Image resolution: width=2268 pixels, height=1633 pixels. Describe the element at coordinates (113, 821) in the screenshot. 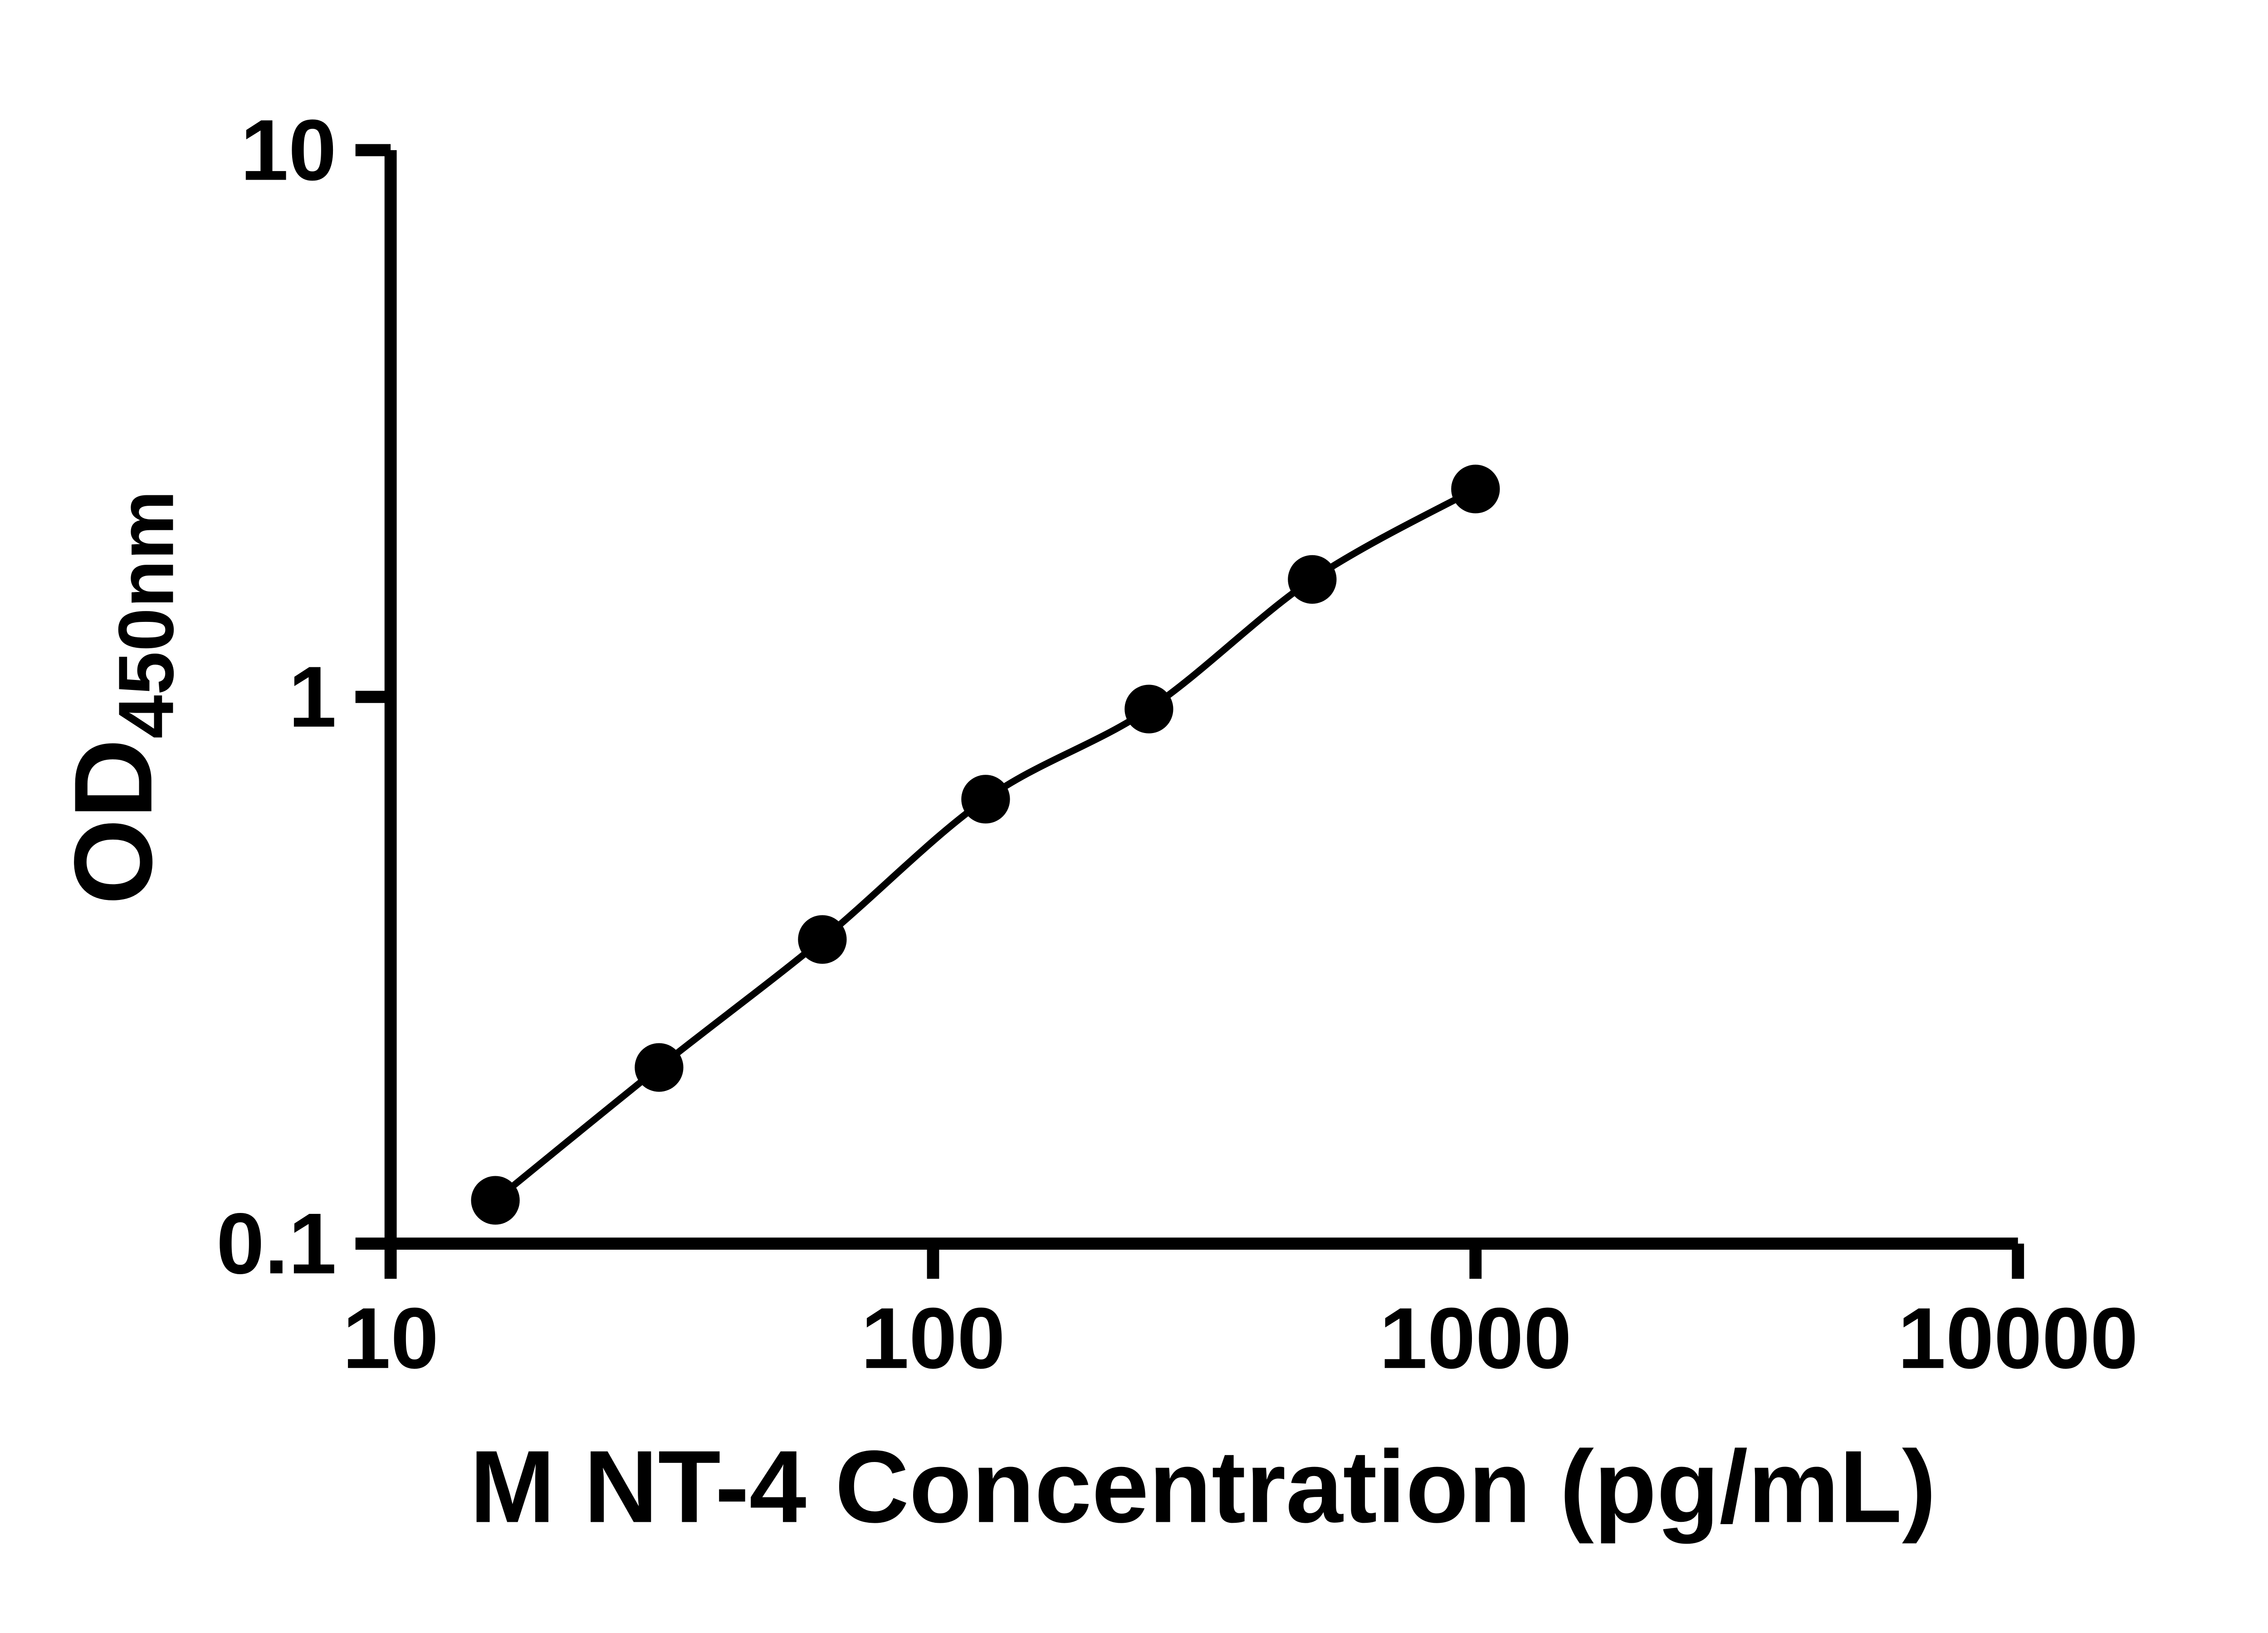

I see `y-axis-title-main: OD` at that location.